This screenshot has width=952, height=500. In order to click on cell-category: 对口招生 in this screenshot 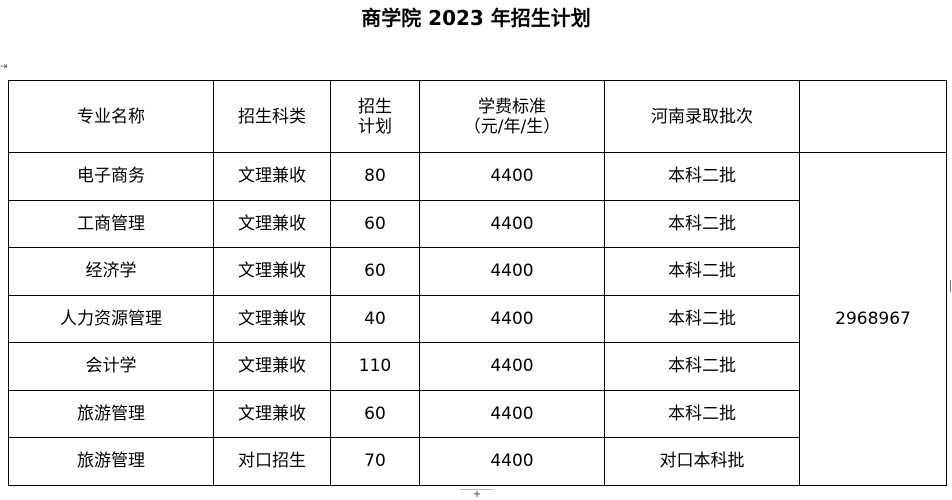, I will do `click(272, 461)`.